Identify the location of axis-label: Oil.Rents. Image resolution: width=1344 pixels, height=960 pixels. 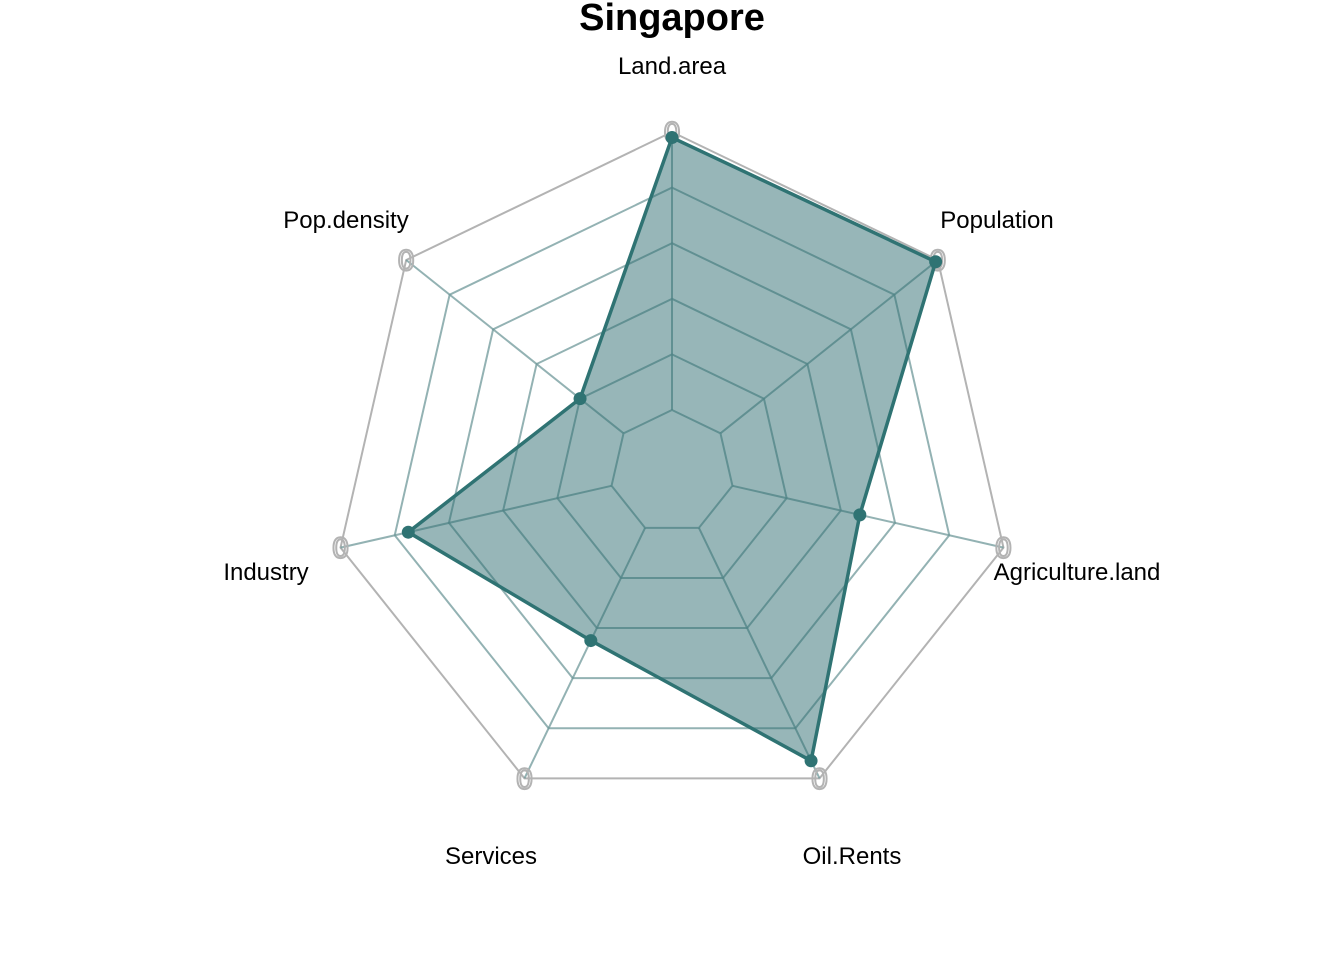
(852, 856).